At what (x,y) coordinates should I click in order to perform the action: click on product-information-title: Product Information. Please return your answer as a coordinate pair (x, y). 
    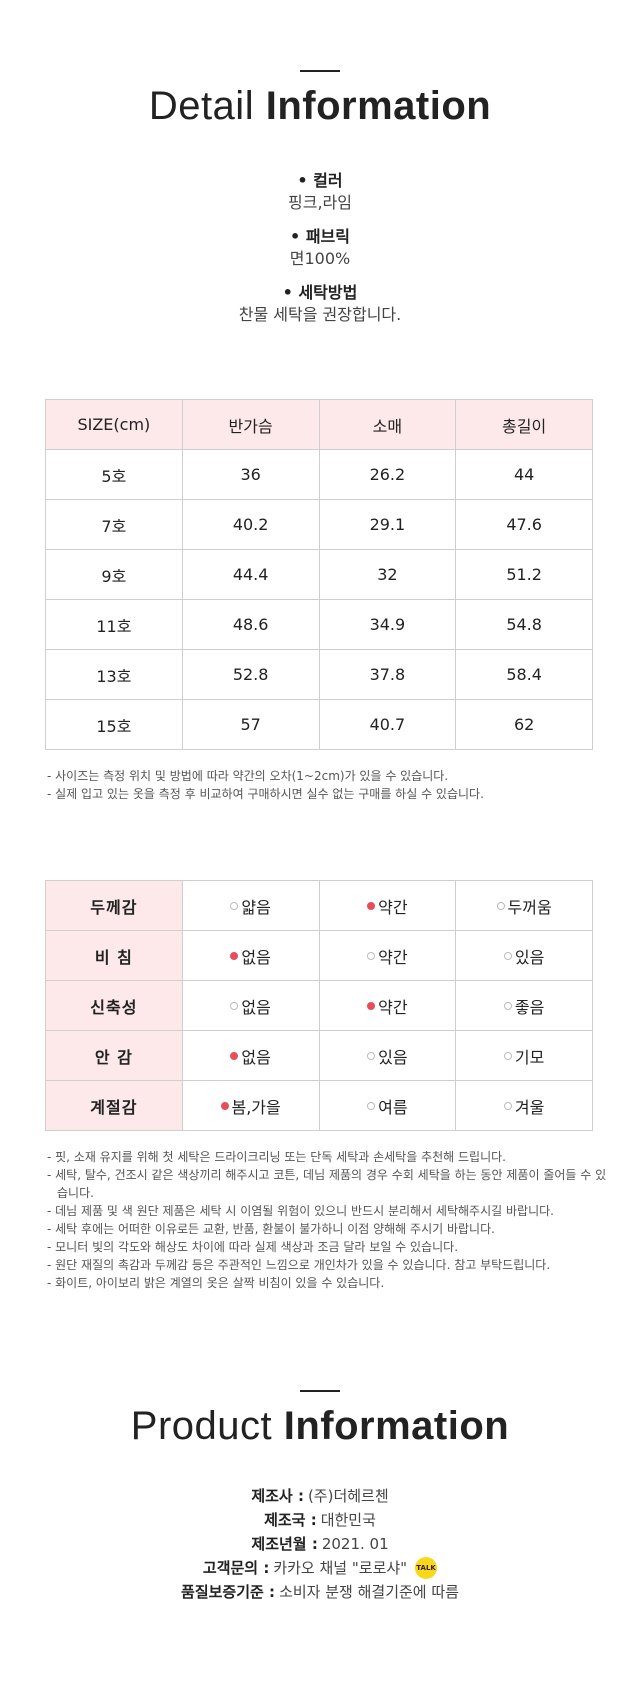
    Looking at the image, I should click on (320, 1426).